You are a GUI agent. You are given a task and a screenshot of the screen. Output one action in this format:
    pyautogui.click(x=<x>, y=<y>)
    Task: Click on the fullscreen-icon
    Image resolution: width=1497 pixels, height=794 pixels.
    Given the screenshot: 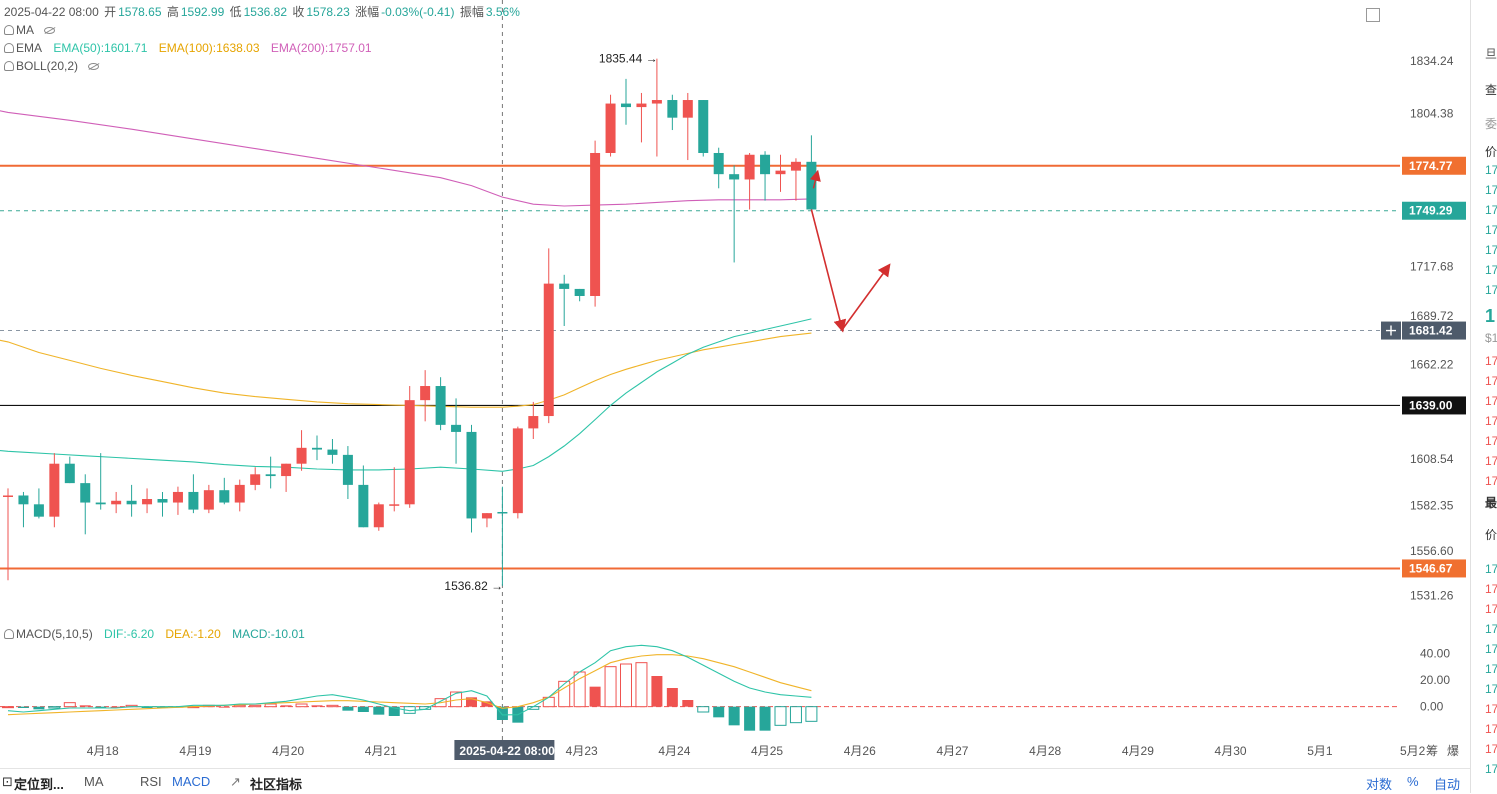 What is the action you would take?
    pyautogui.click(x=1373, y=15)
    